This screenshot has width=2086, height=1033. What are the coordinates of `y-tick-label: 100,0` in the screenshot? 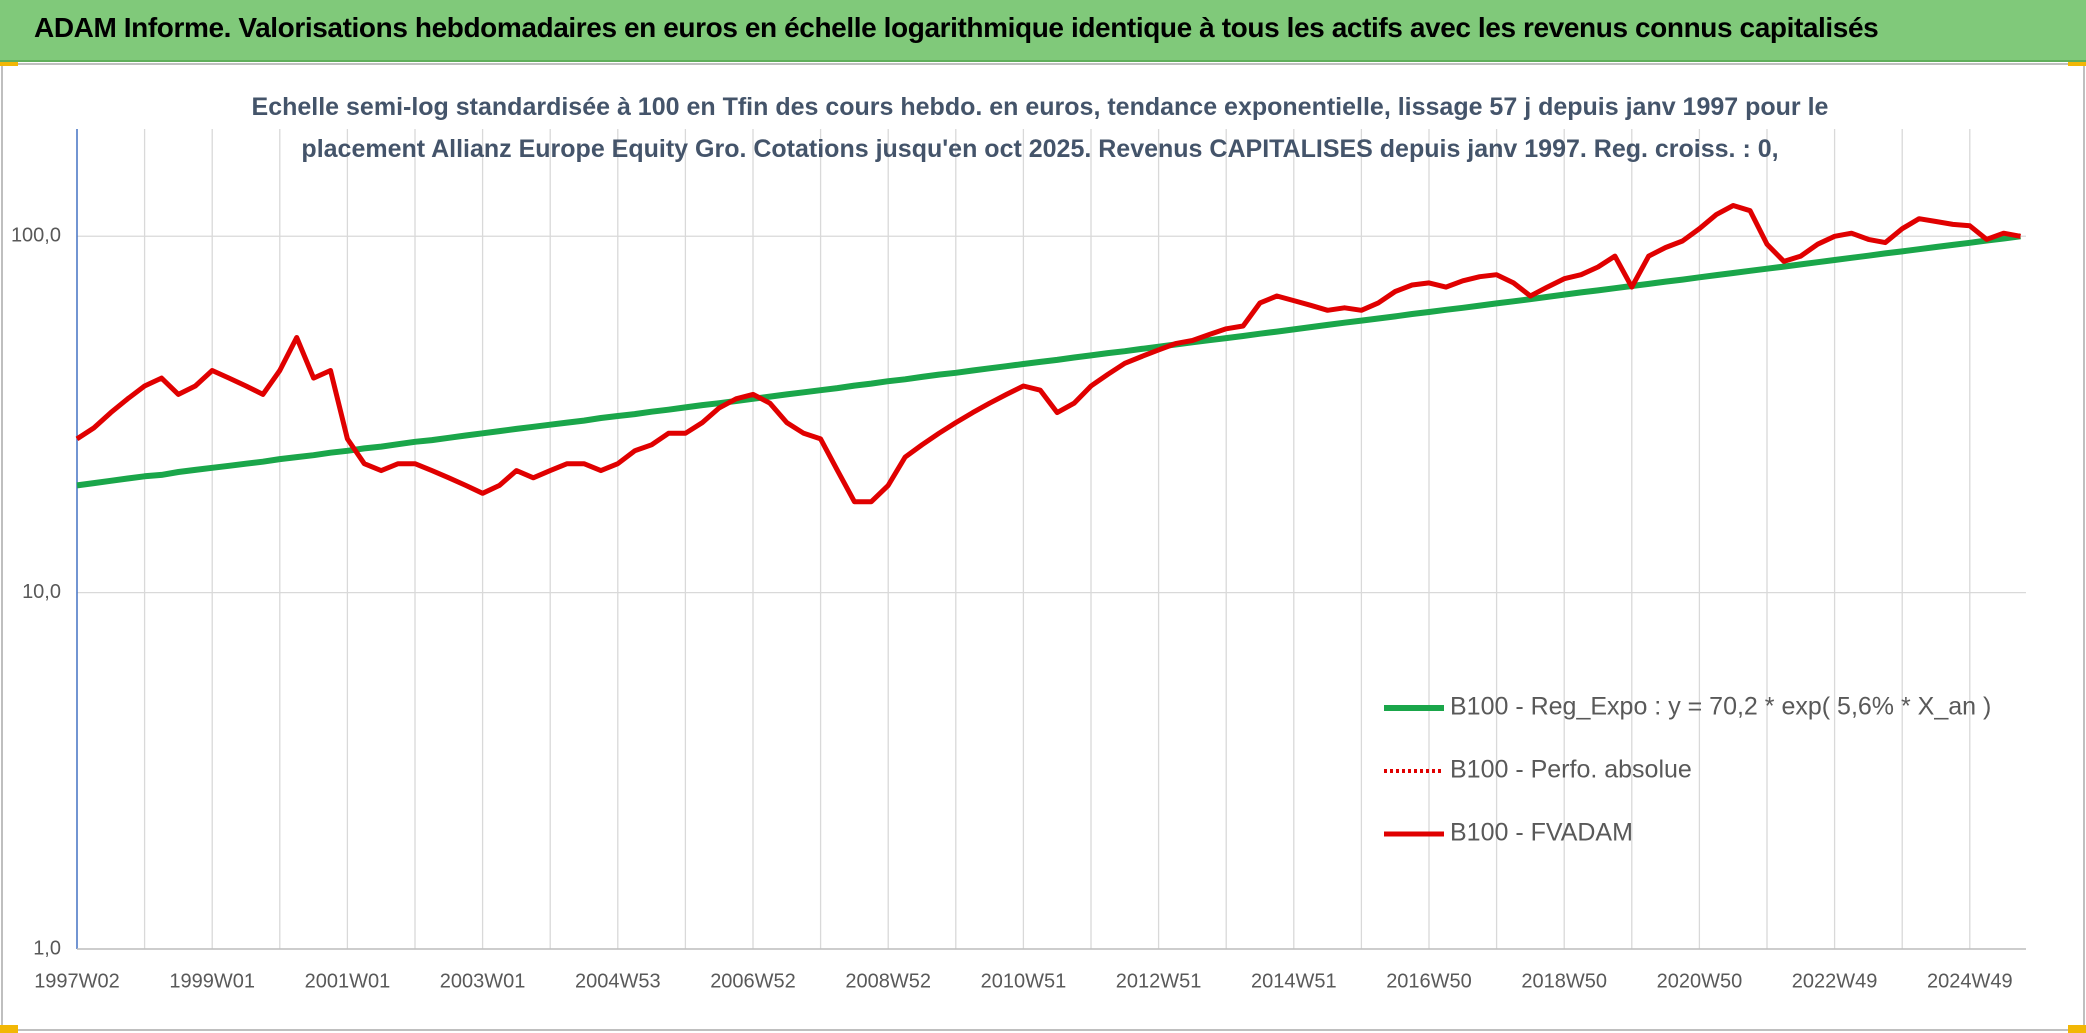 It's located at (36, 236).